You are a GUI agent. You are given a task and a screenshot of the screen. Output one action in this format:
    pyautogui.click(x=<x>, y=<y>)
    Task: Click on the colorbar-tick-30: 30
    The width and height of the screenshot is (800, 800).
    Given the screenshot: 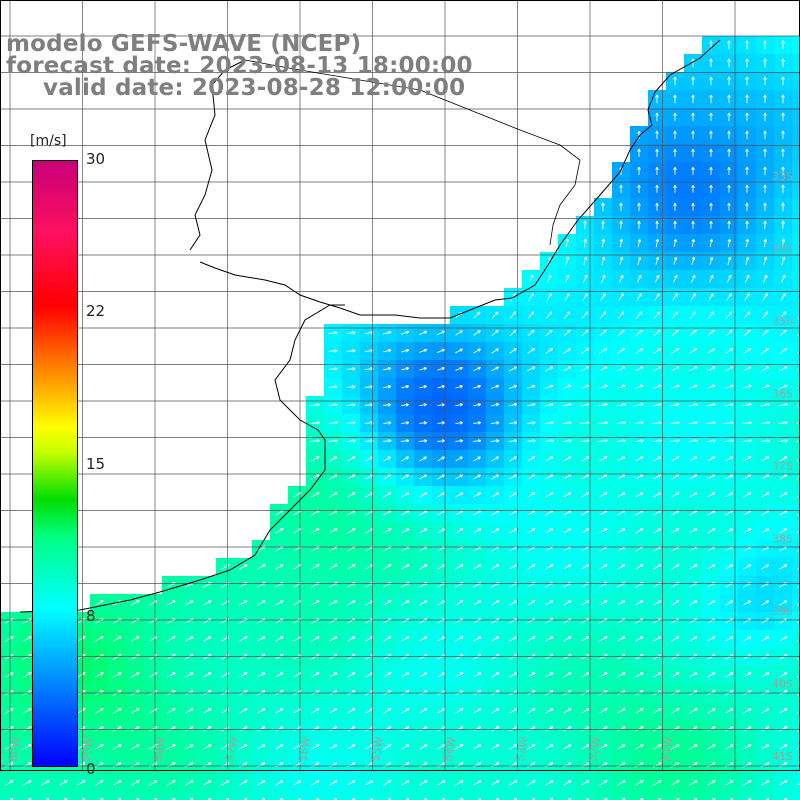 What is the action you would take?
    pyautogui.click(x=96, y=159)
    